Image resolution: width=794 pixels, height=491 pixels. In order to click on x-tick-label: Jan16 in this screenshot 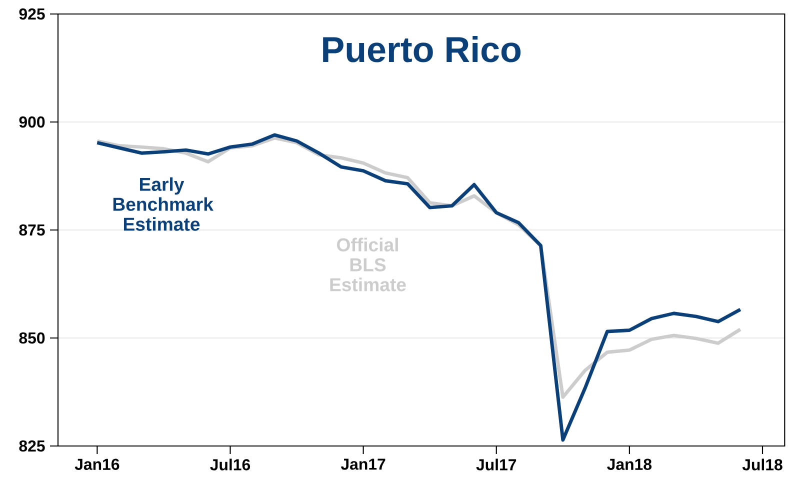, I will do `click(97, 464)`.